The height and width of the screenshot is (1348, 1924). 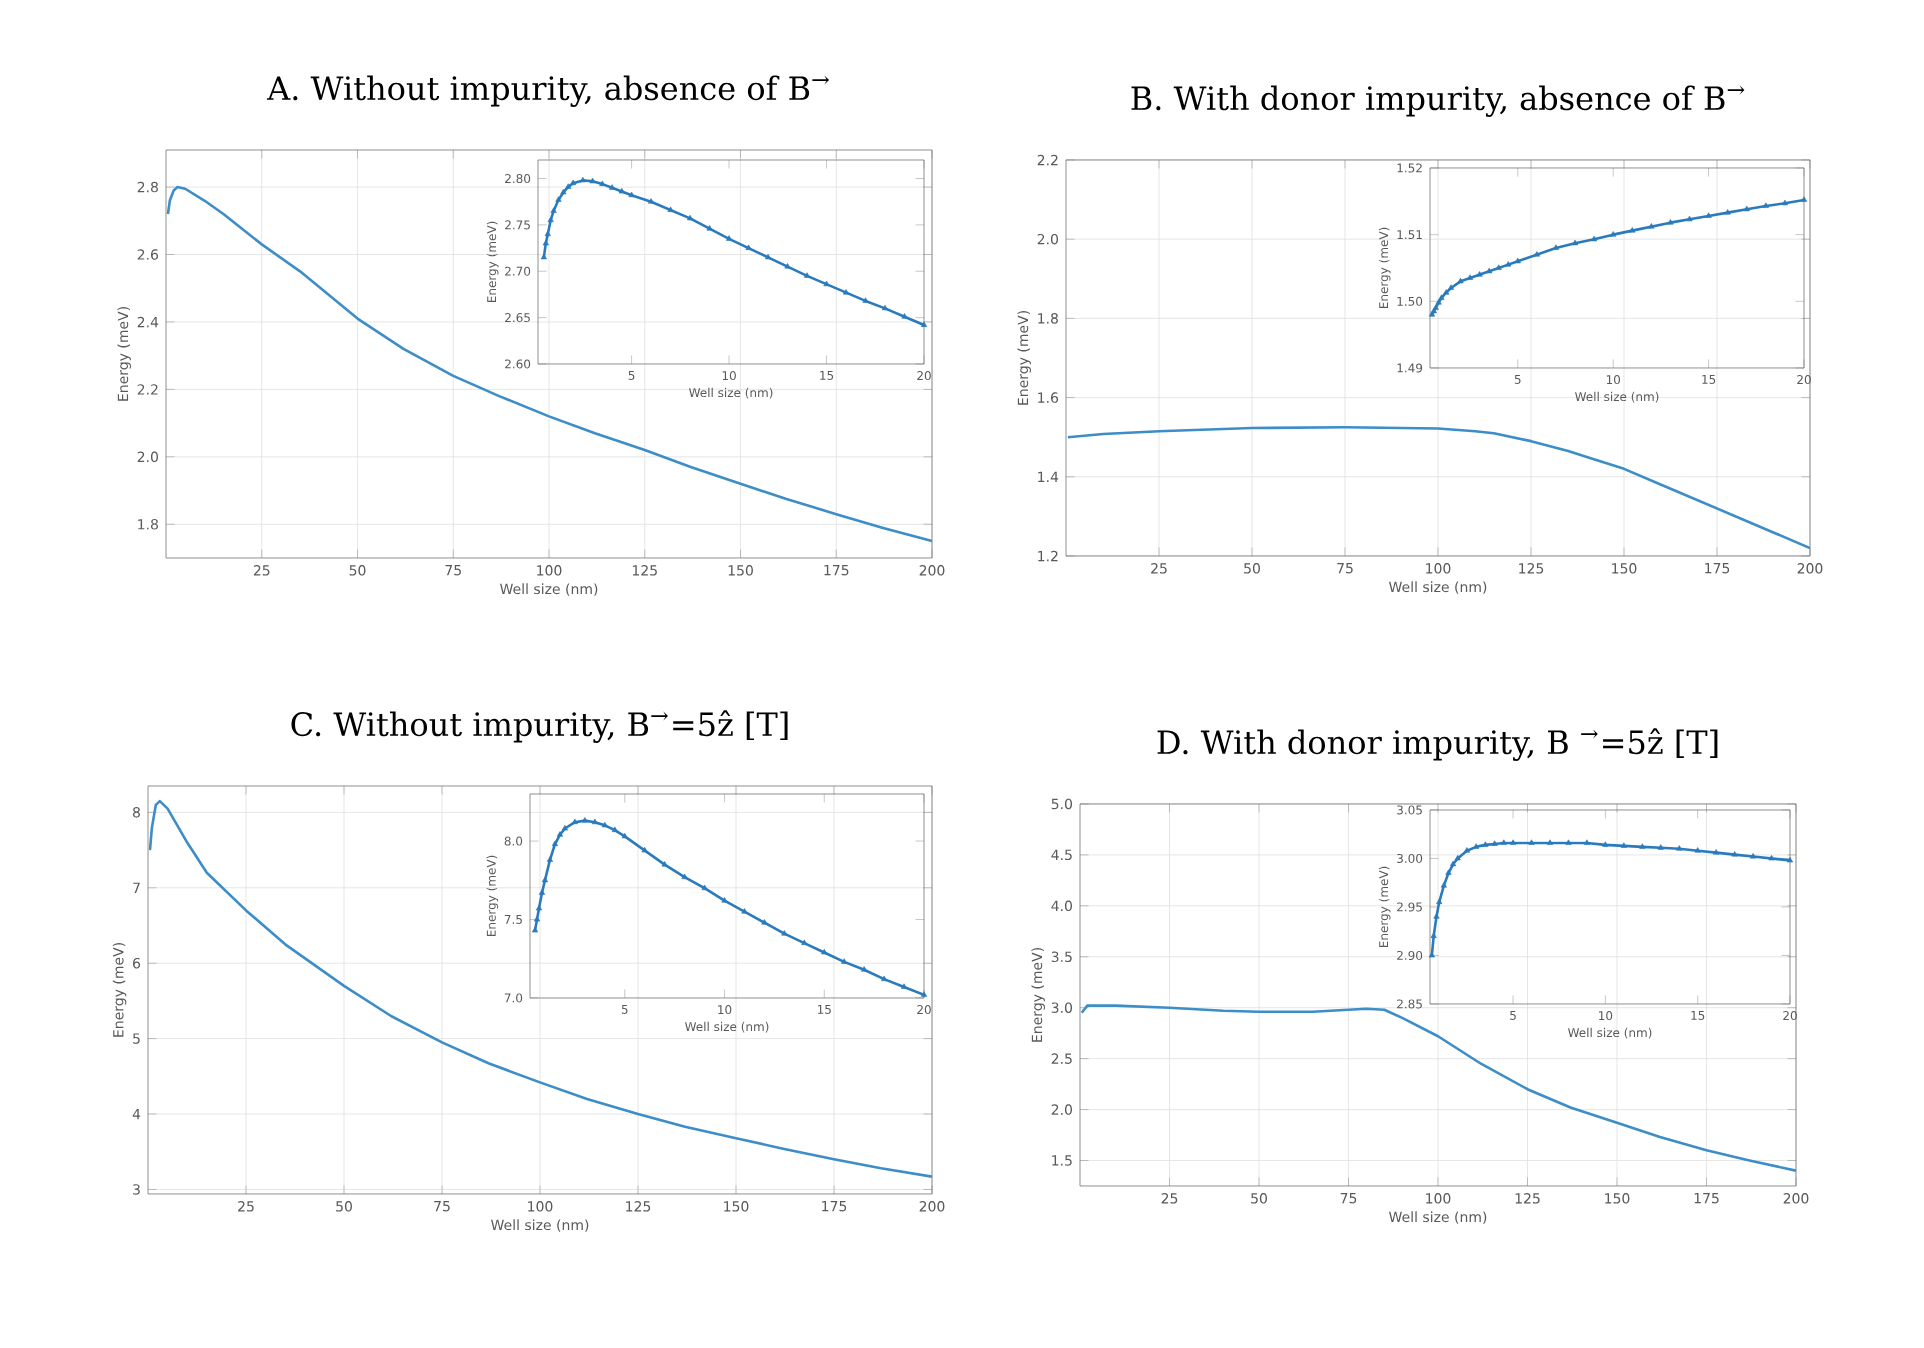 I want to click on chart-title: A. Without impurity, absence of B$^{→}$, so click(x=548, y=91).